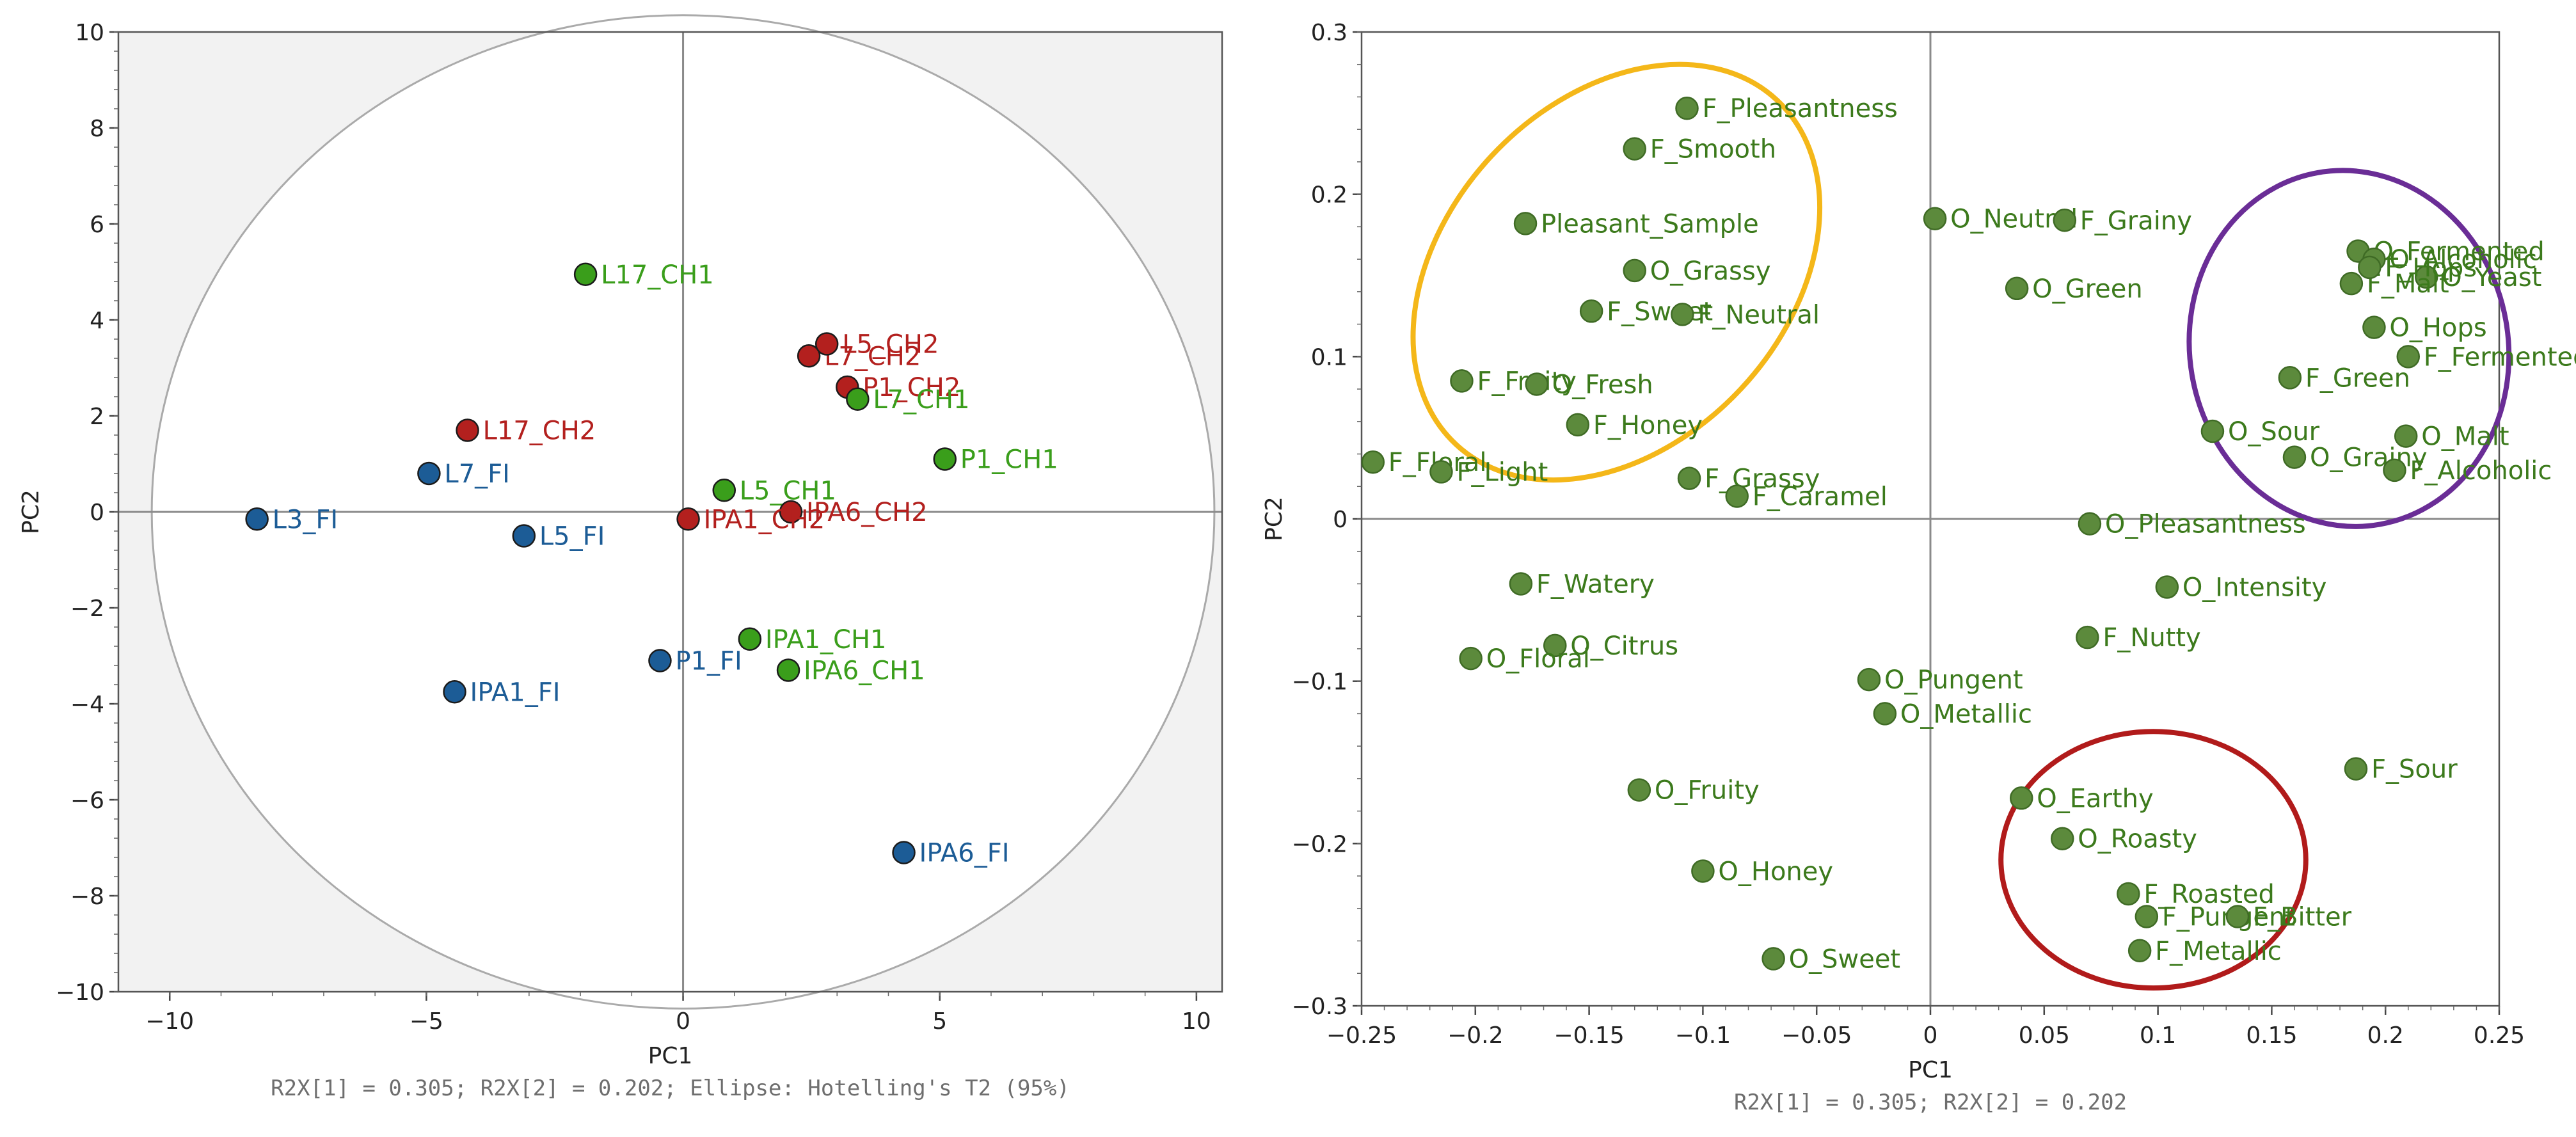  I want to click on x-tick-label: 0.1, so click(2158, 1035).